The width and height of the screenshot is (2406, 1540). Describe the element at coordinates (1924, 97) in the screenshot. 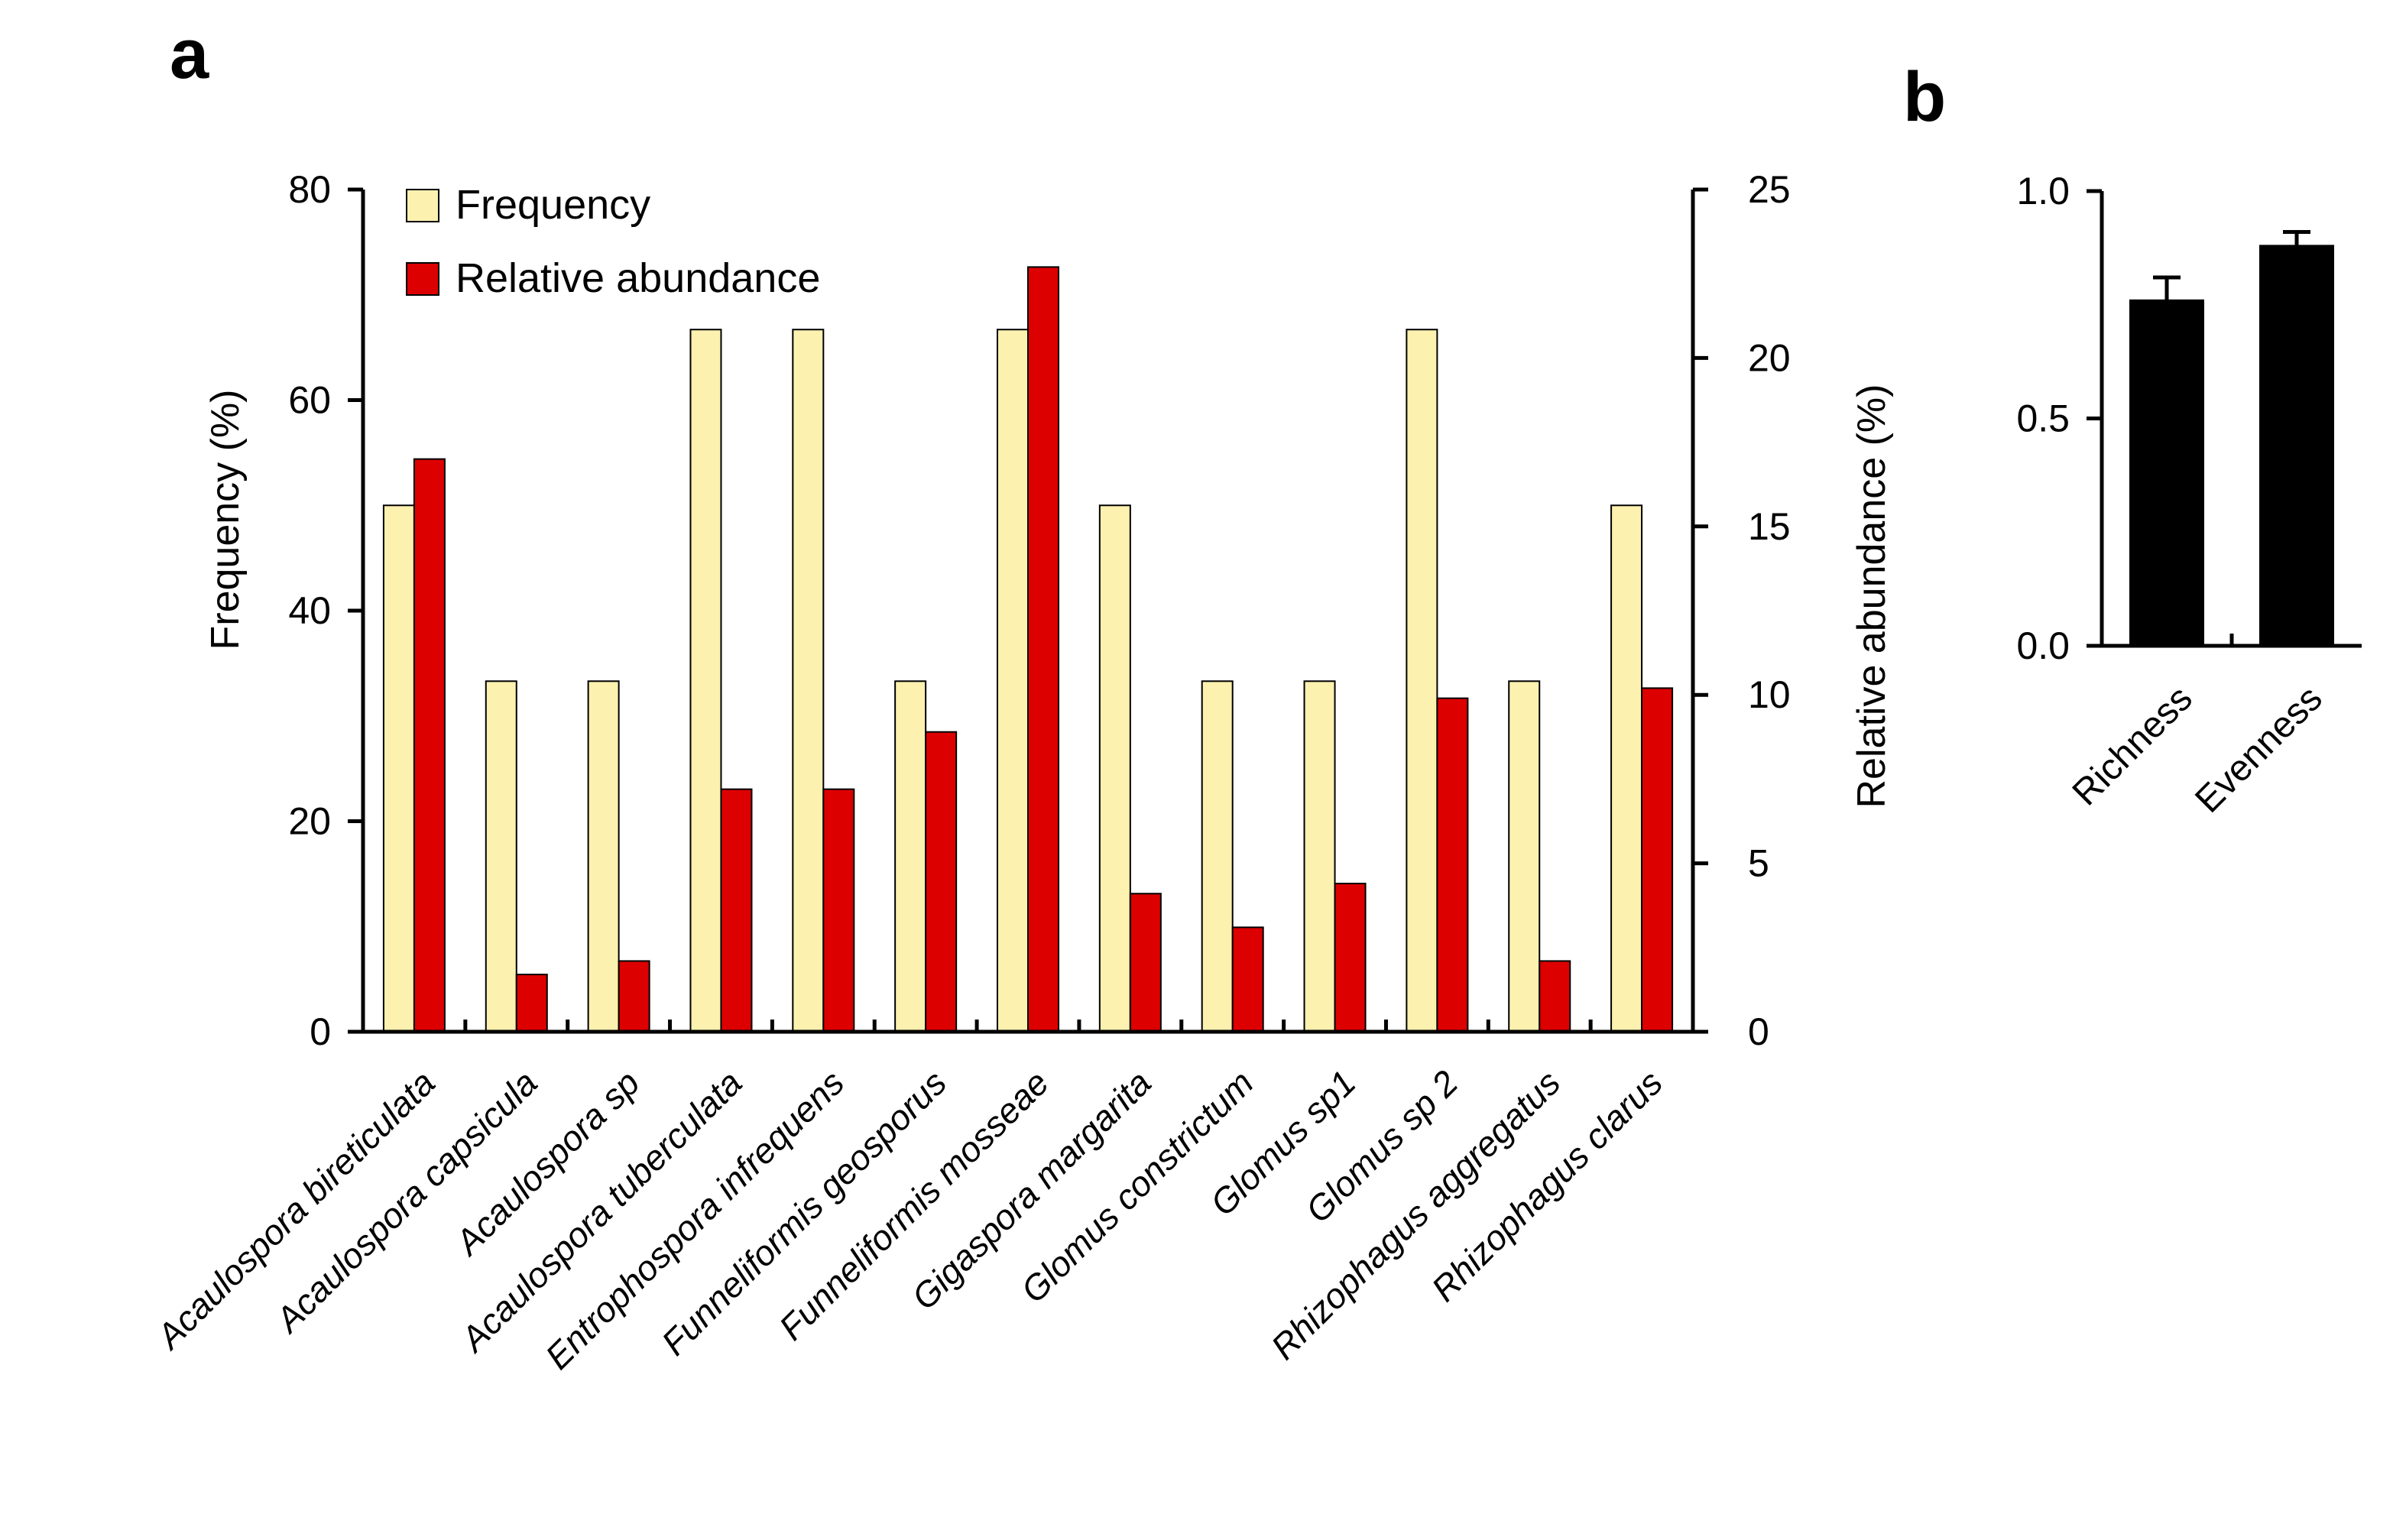

I see `panel-label-b: b` at that location.